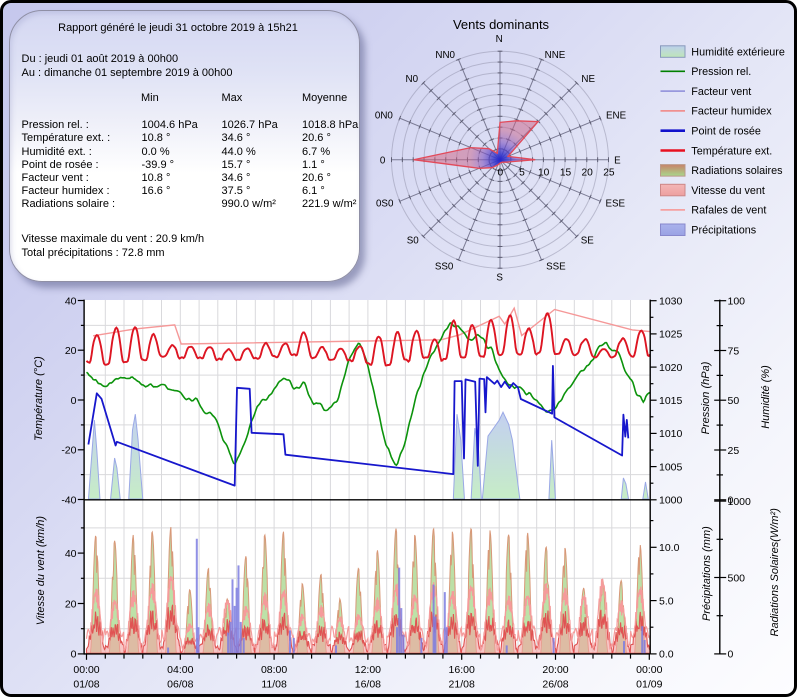 The image size is (800, 700). I want to click on svg-text: 12:00, so click(368, 670).